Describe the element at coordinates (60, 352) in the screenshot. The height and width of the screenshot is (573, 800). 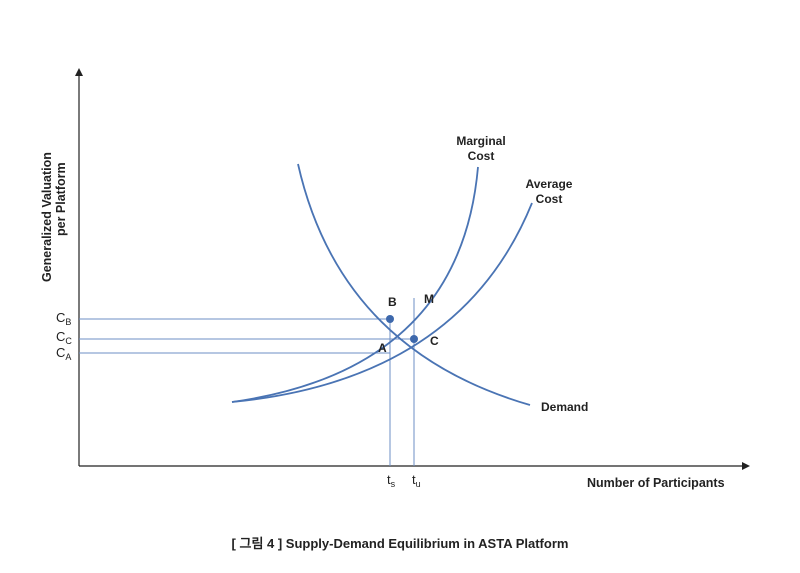
I see `ca-tick-main: C` at that location.